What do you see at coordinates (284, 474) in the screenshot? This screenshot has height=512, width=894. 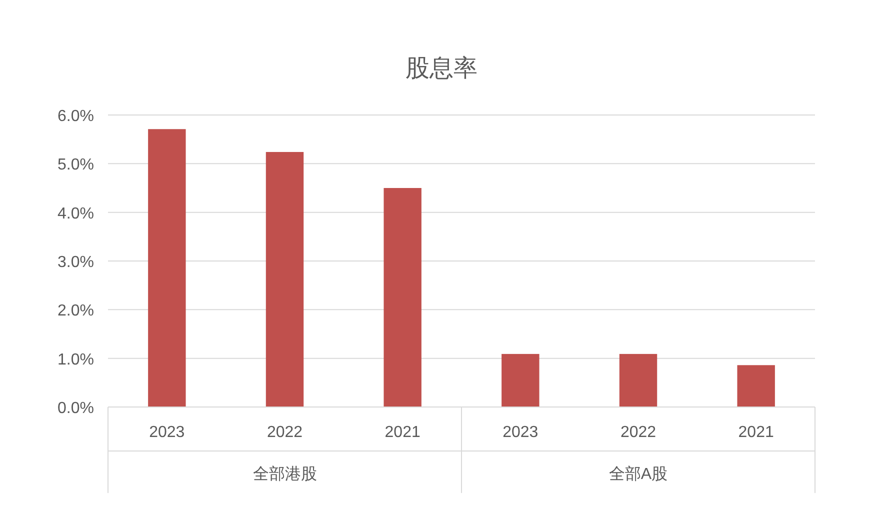 I see `text: 全部港股` at bounding box center [284, 474].